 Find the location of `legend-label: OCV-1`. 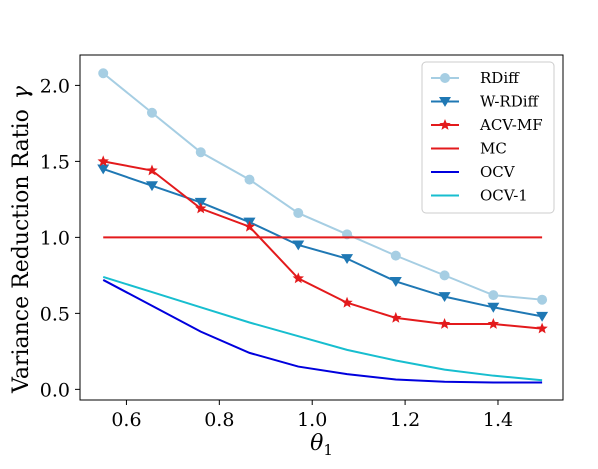

legend-label: OCV-1 is located at coordinates (504, 196).